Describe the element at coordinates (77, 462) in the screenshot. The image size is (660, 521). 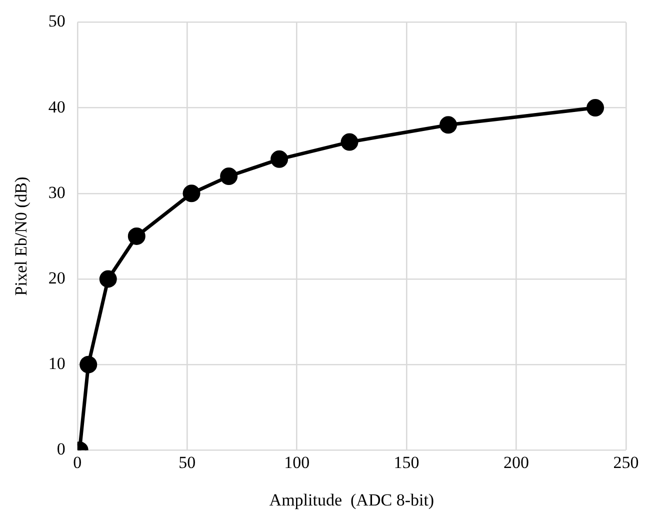
I see `x-tick-label: 0` at that location.